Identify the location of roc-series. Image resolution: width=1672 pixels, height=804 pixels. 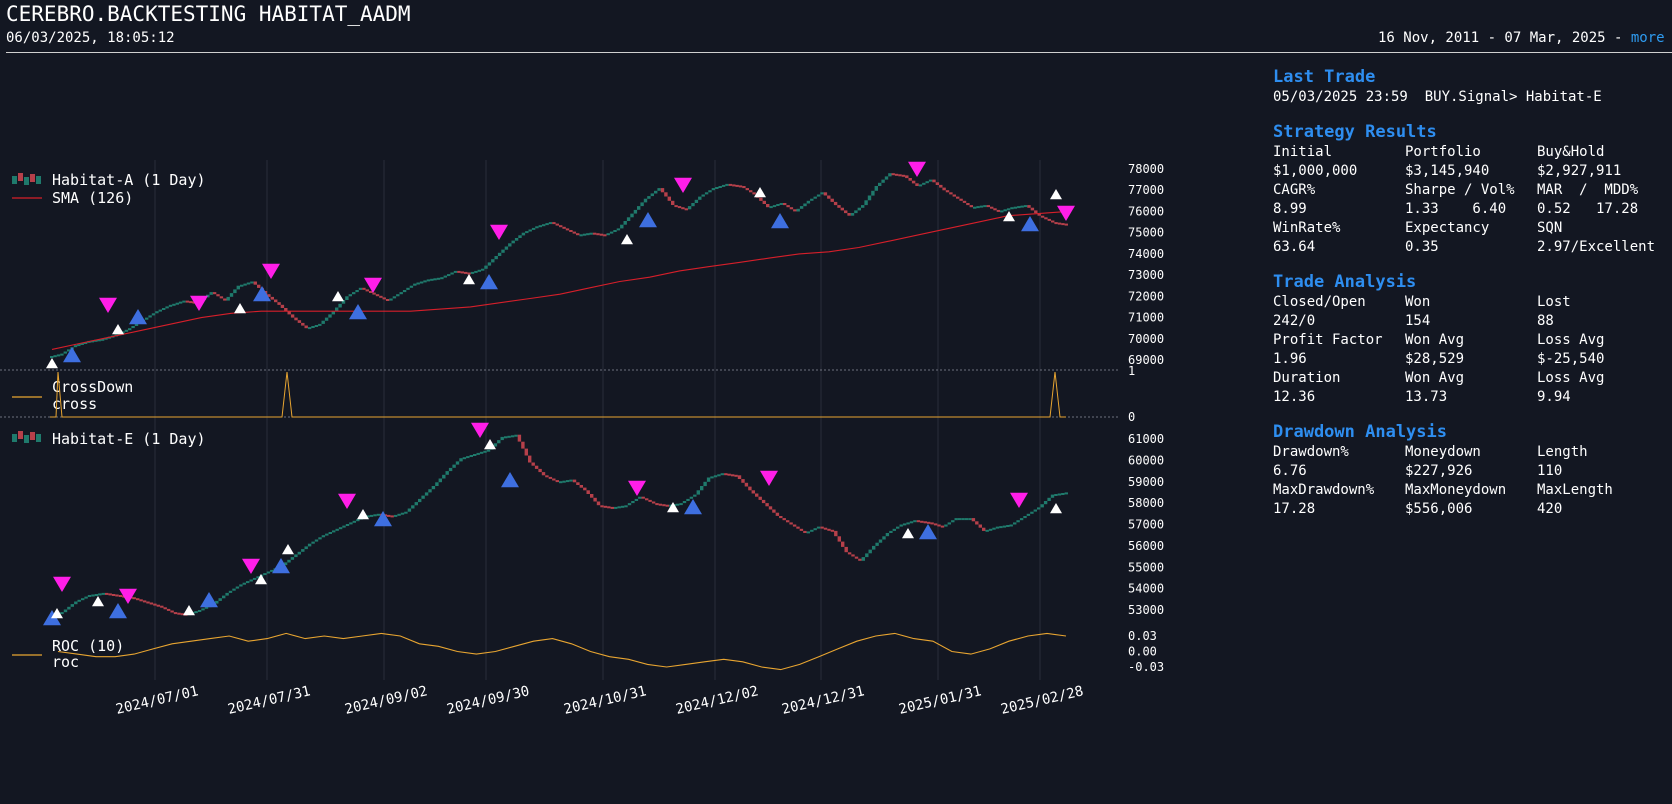
(562, 651).